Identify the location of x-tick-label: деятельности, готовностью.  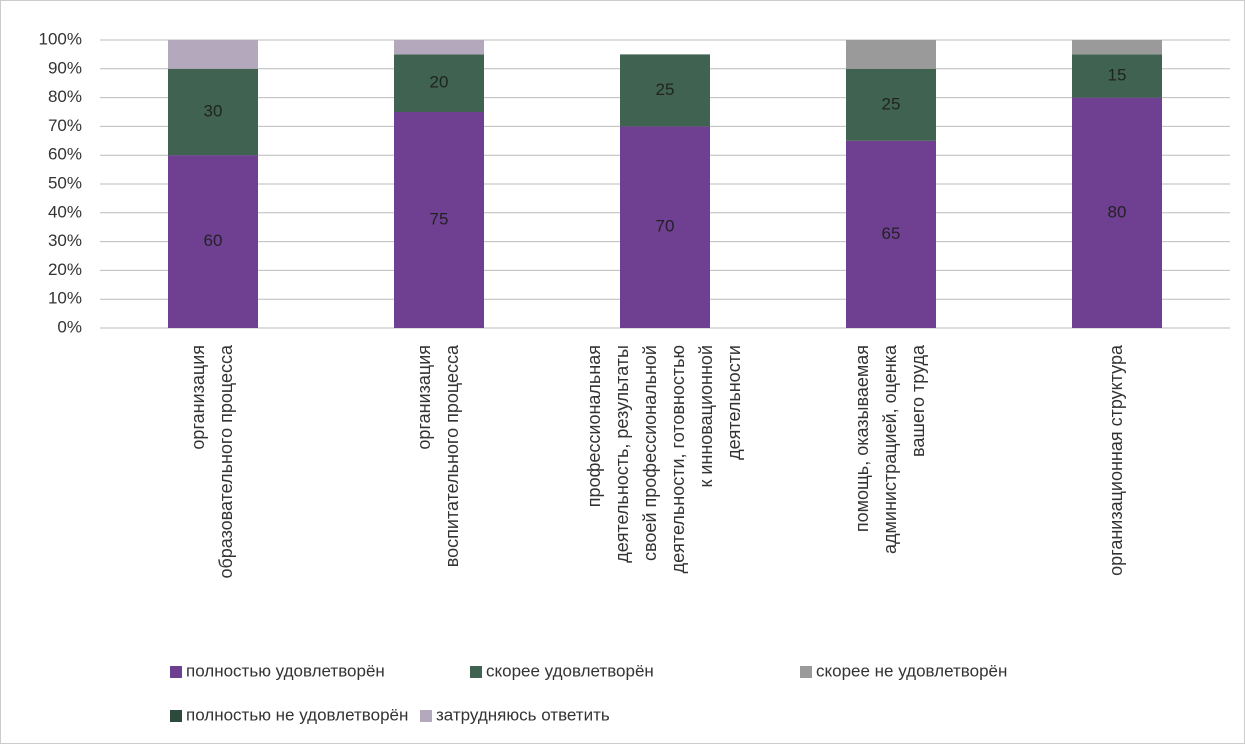
(678, 459).